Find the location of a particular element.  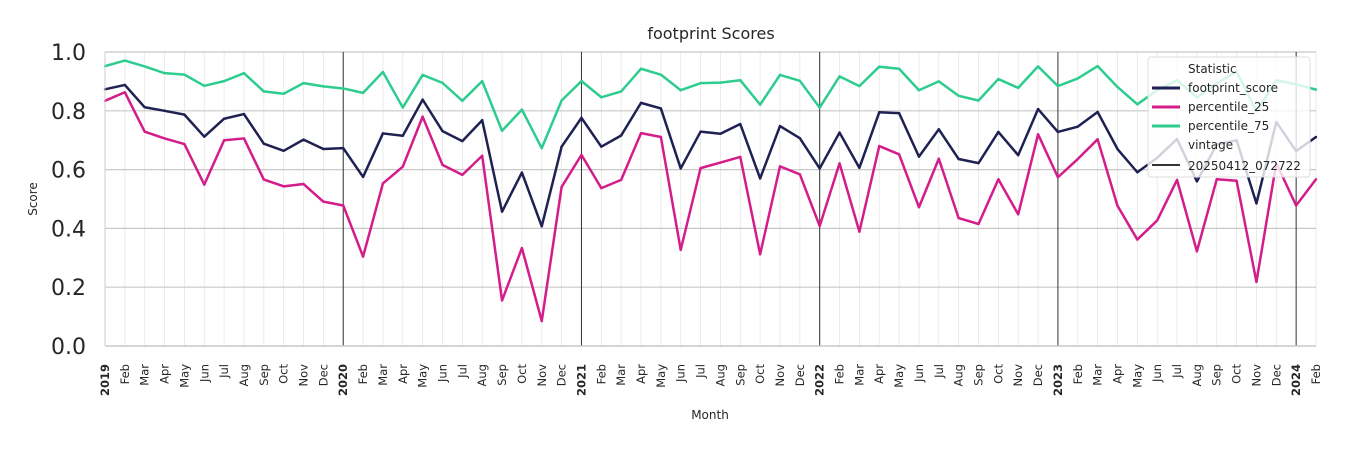

x-tick-year: 2022 is located at coordinates (820, 380).